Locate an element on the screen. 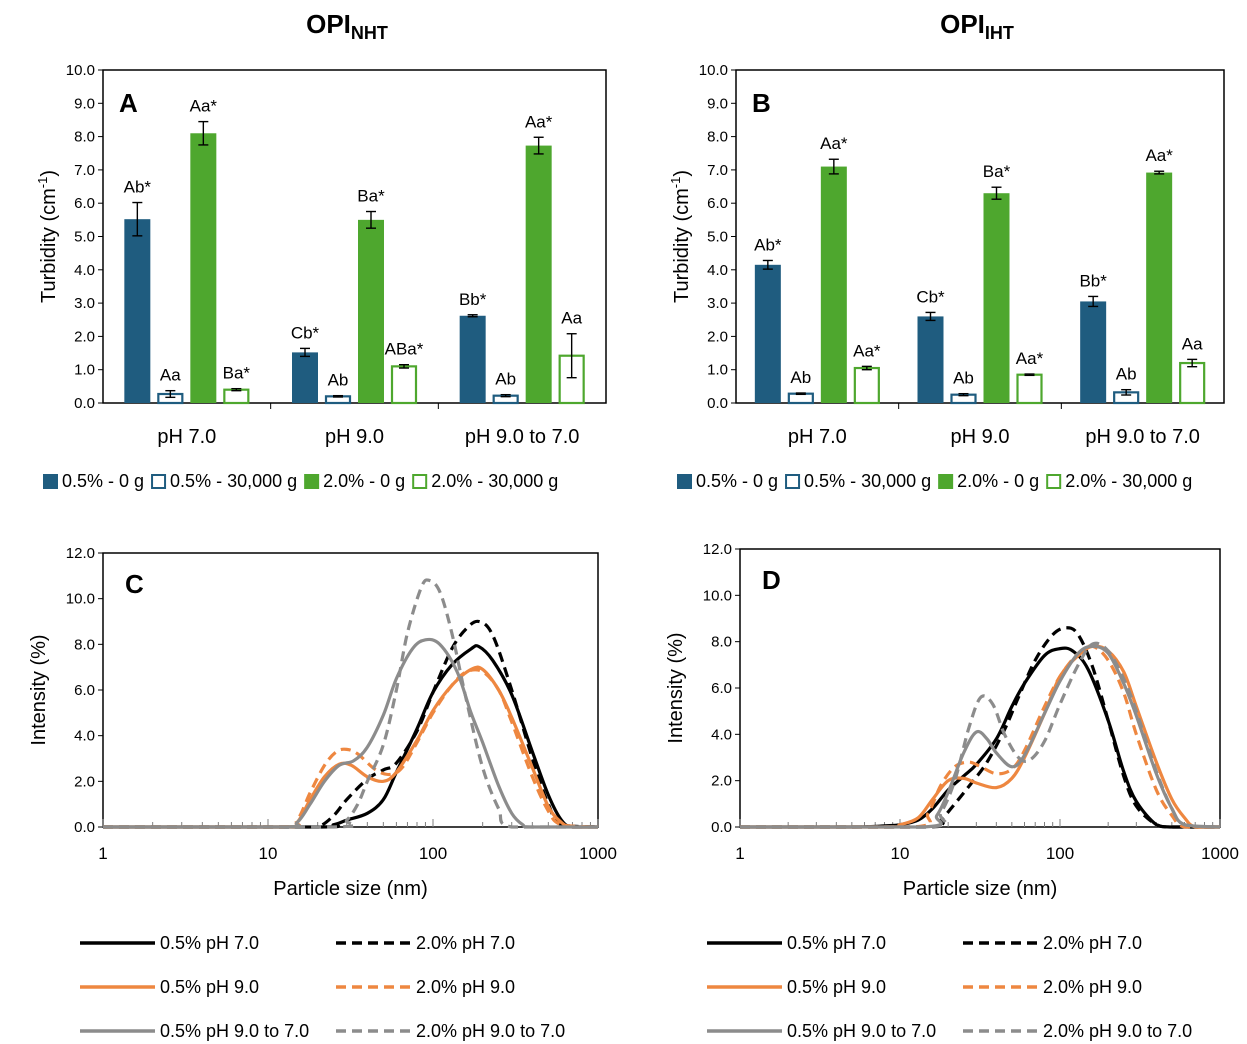 The height and width of the screenshot is (1044, 1247). legend-label: 2.0% pH 9.0 to 7.0 is located at coordinates (1117, 1031).